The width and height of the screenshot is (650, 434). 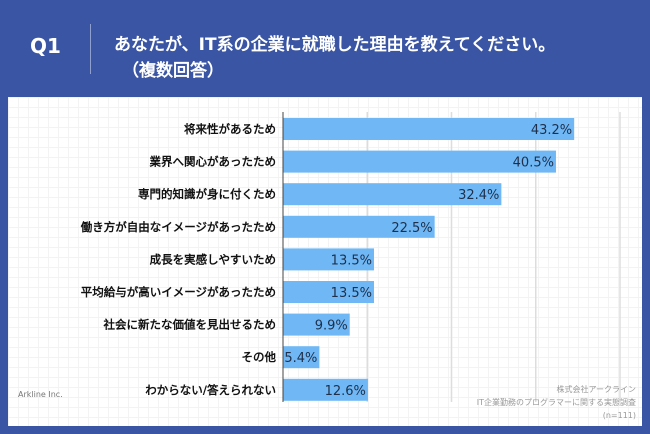 What do you see at coordinates (173, 71) in the screenshot?
I see `title-line-2: （複数回答）` at bounding box center [173, 71].